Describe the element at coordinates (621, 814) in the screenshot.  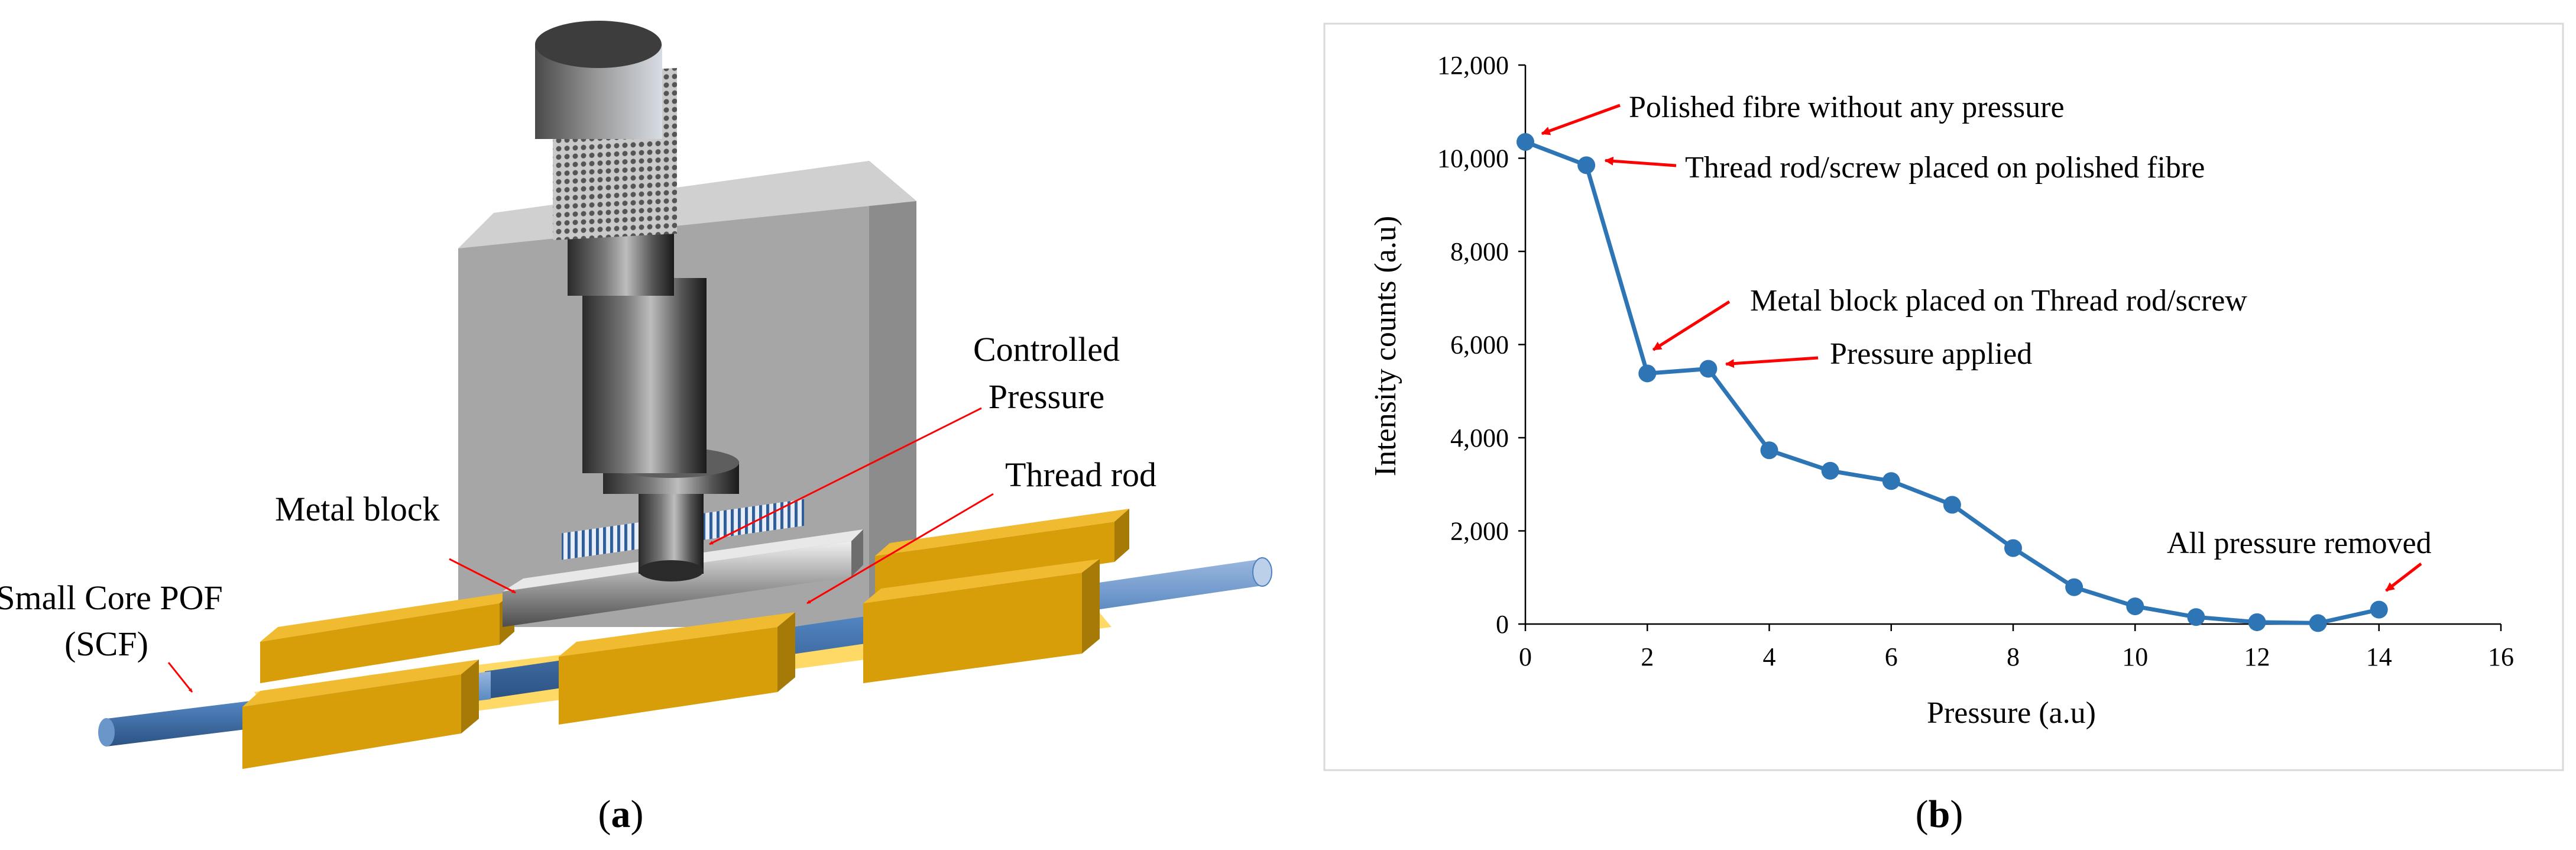
I see `caption-a: (a)` at that location.